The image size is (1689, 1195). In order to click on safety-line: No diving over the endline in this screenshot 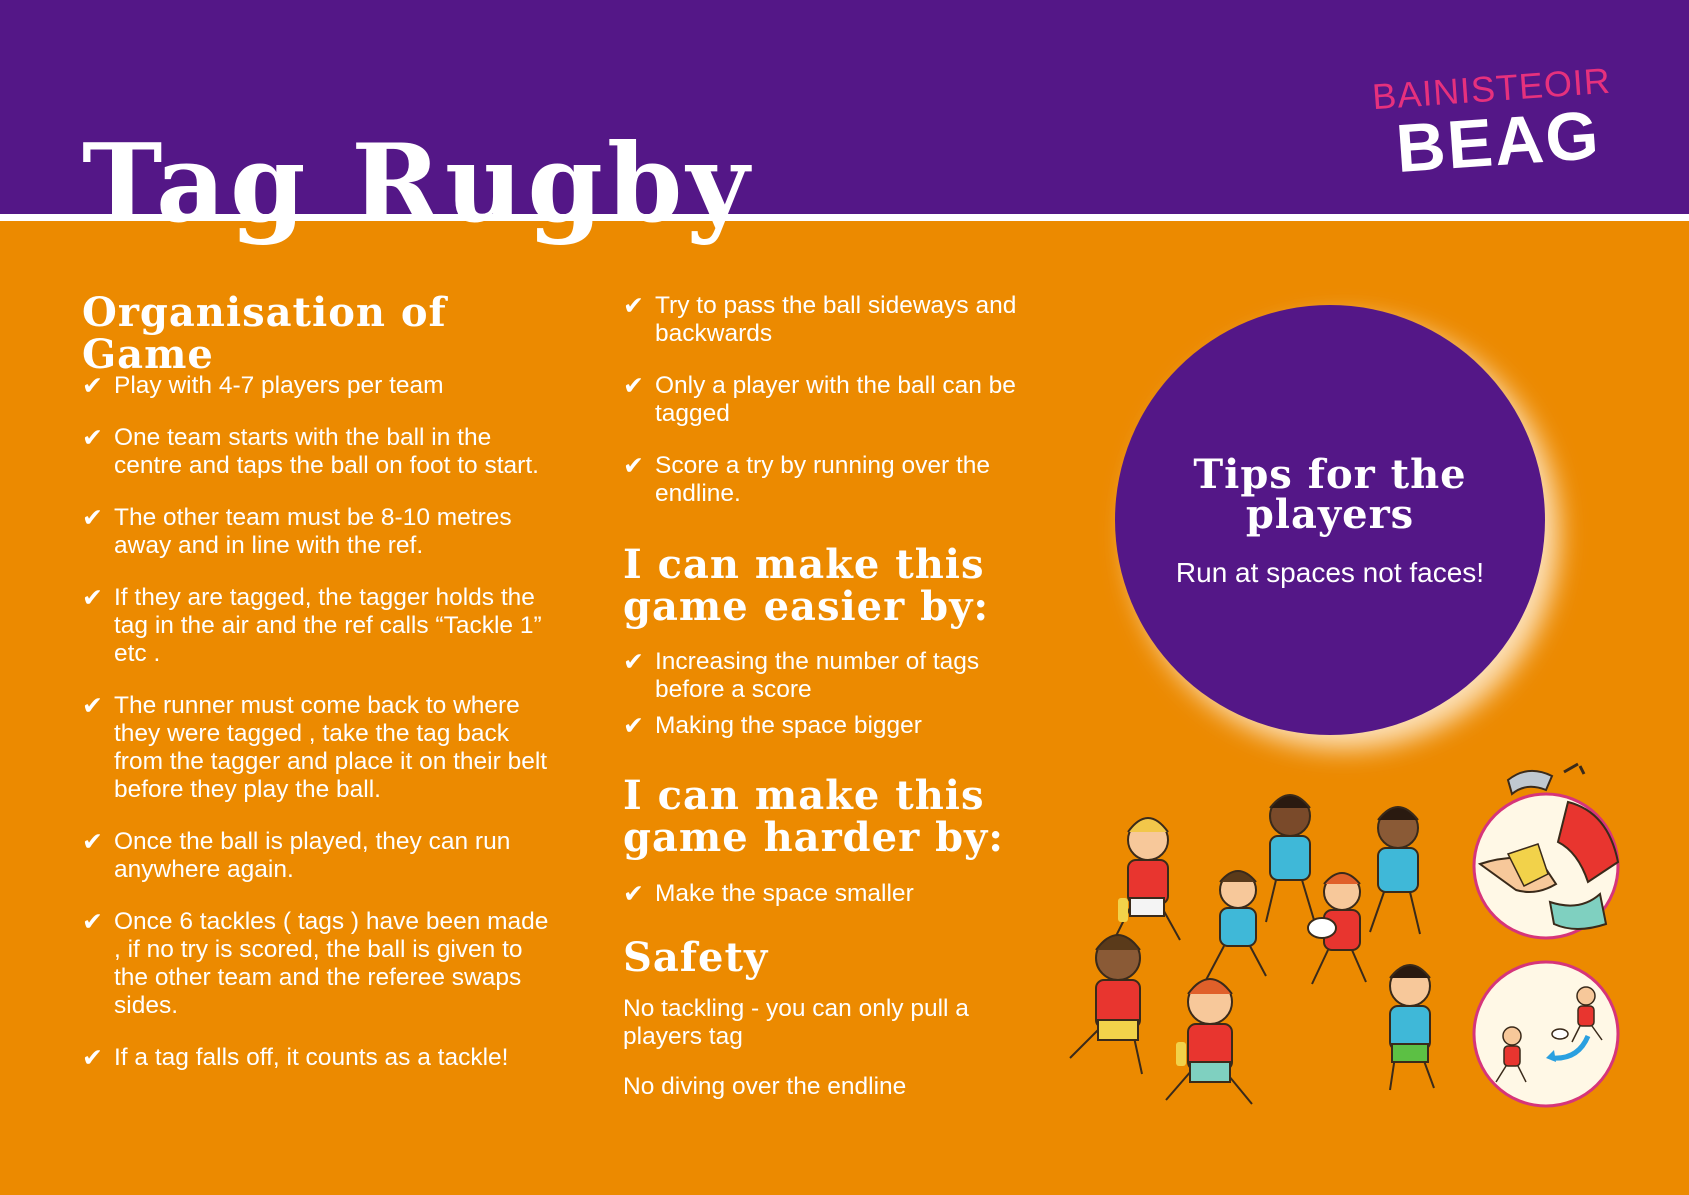, I will do `click(765, 1086)`.